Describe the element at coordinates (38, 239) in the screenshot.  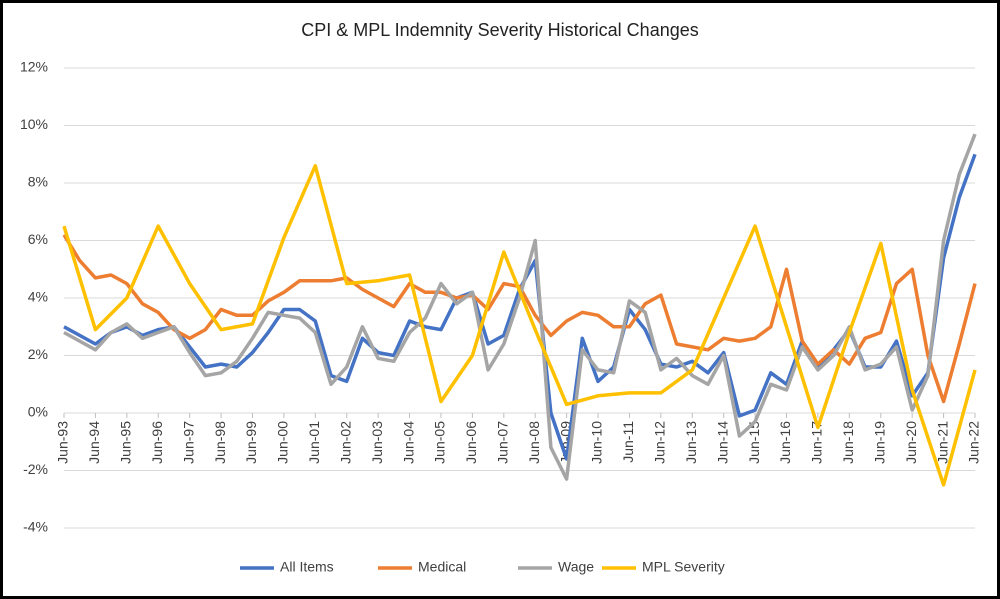
I see `y-tick-label: 6%` at that location.